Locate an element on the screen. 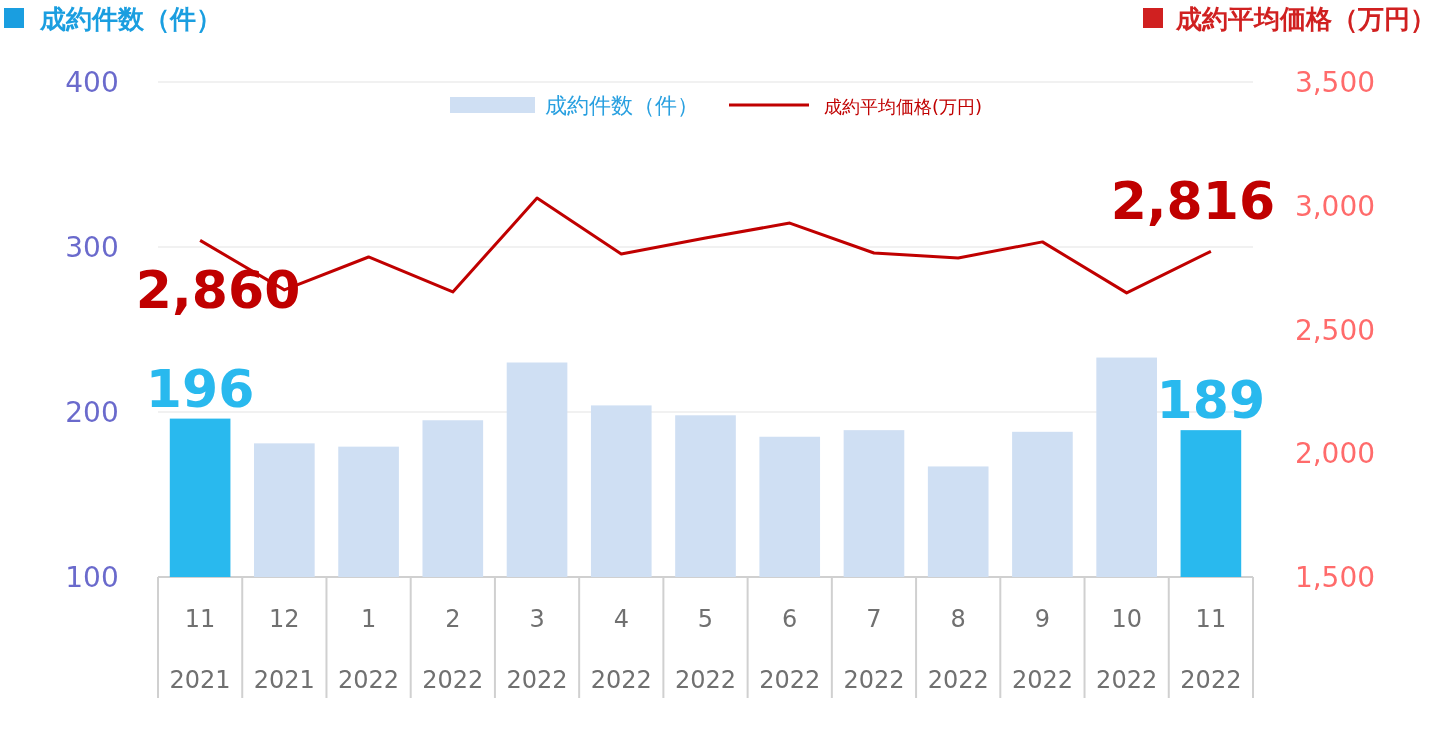  y2-tick-label: 1,500 is located at coordinates (1335, 577).